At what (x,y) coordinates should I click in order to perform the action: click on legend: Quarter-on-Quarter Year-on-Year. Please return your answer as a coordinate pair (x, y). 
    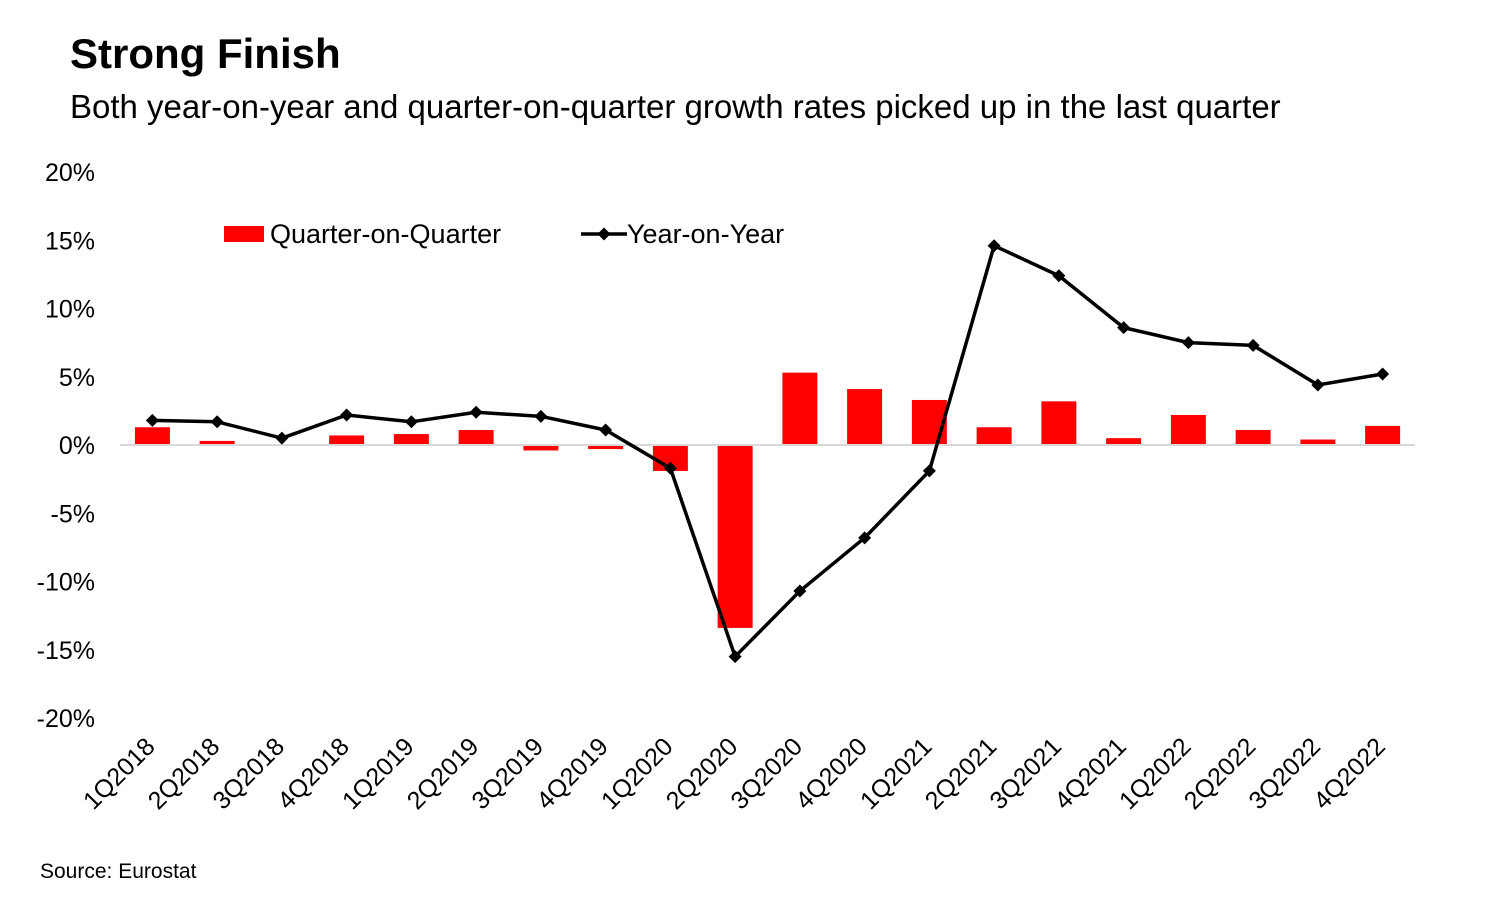
    Looking at the image, I should click on (504, 234).